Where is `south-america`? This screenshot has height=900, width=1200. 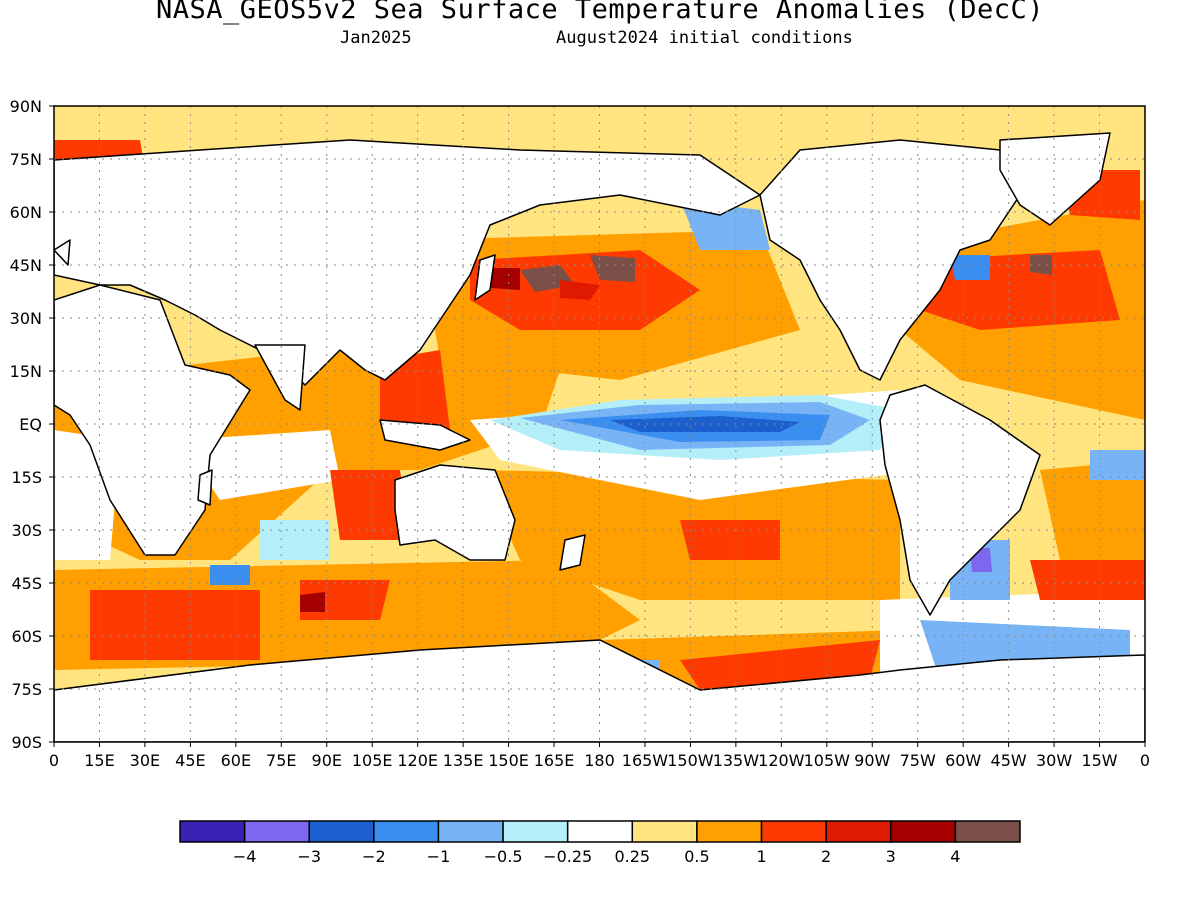 south-america is located at coordinates (960, 500).